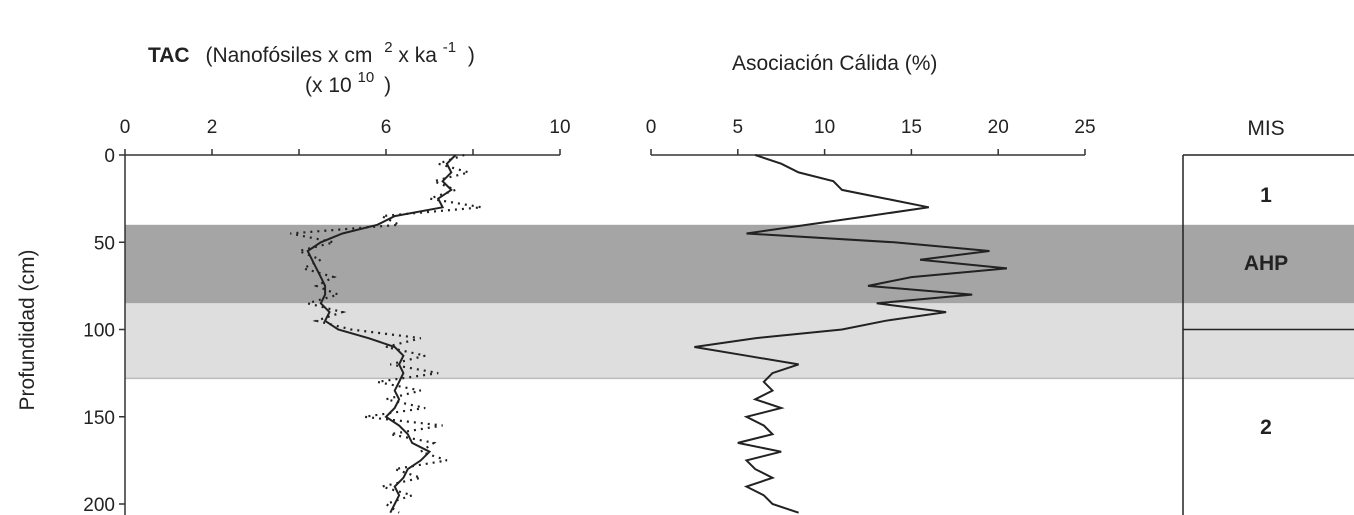 Image resolution: width=1354 pixels, height=515 pixels. What do you see at coordinates (1084, 127) in the screenshot?
I see `warm-x-tick-5: 25` at bounding box center [1084, 127].